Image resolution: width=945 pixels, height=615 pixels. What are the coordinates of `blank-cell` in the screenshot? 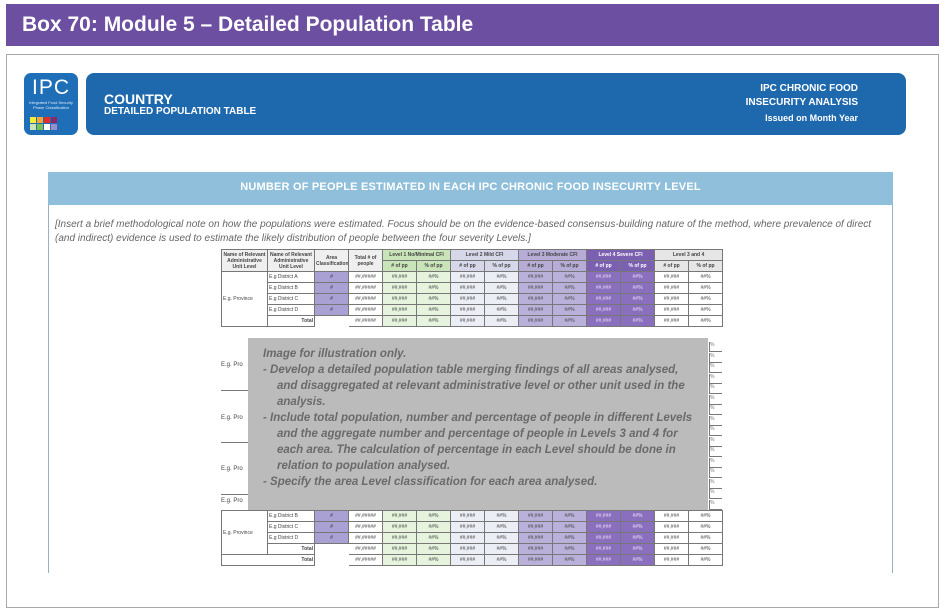 It's located at (331, 549).